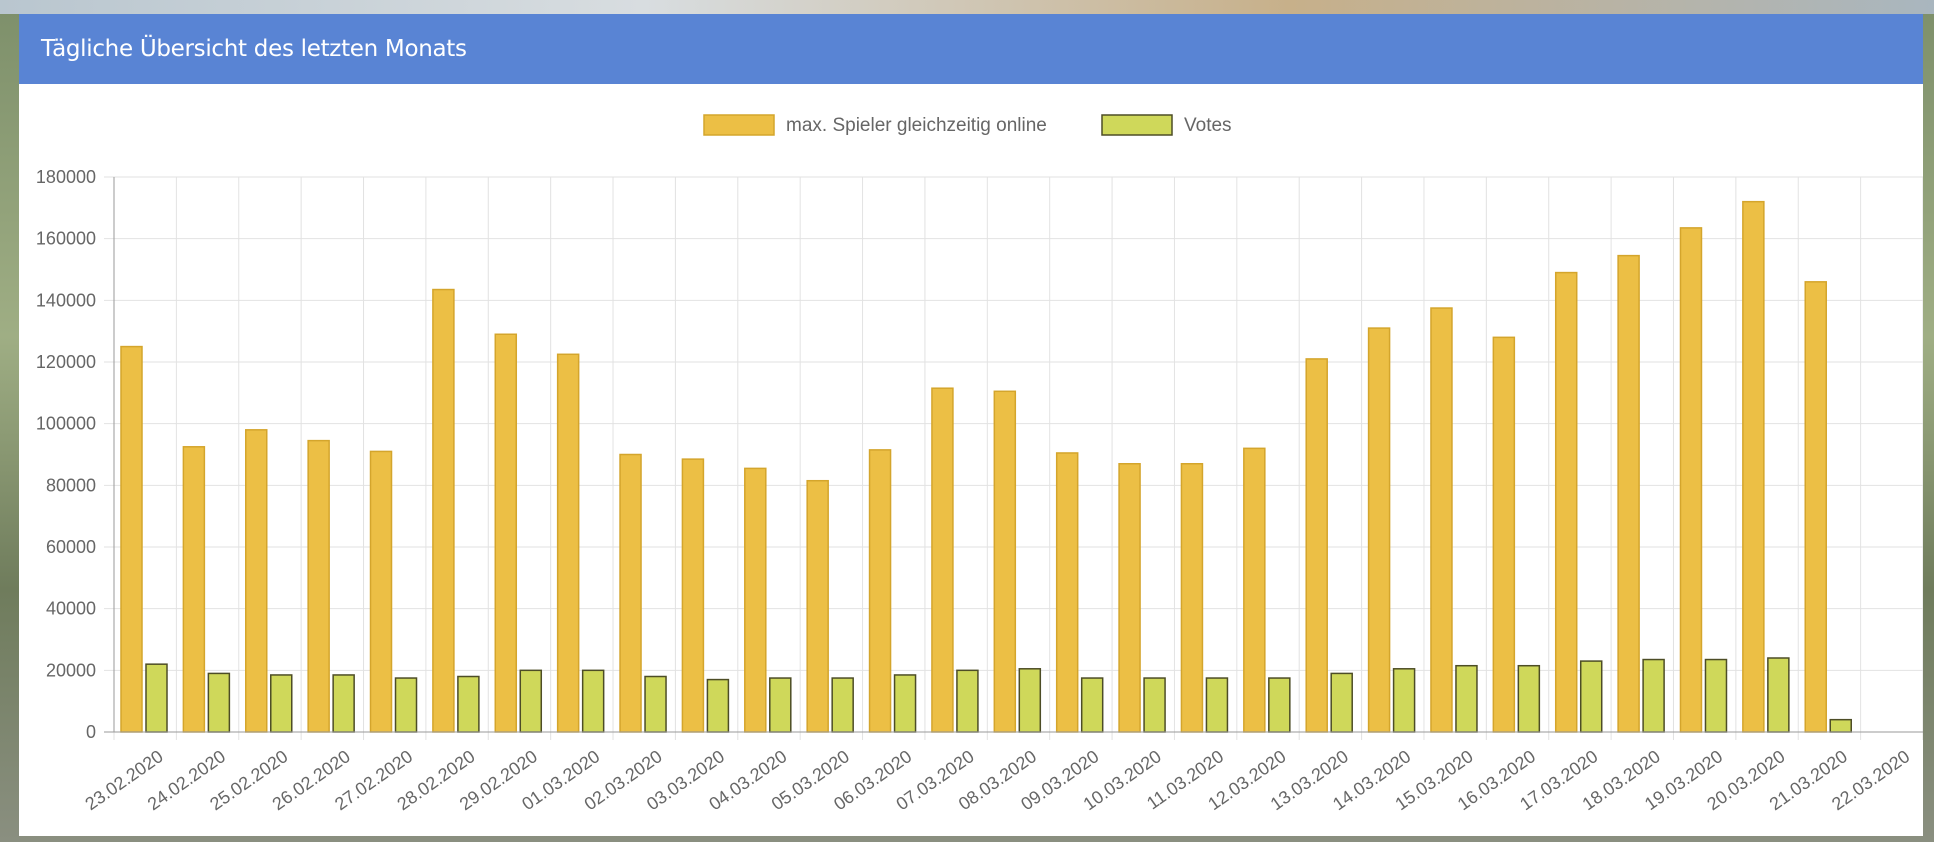 This screenshot has height=842, width=1934. What do you see at coordinates (1137, 125) in the screenshot?
I see `legend-swatch-votes` at bounding box center [1137, 125].